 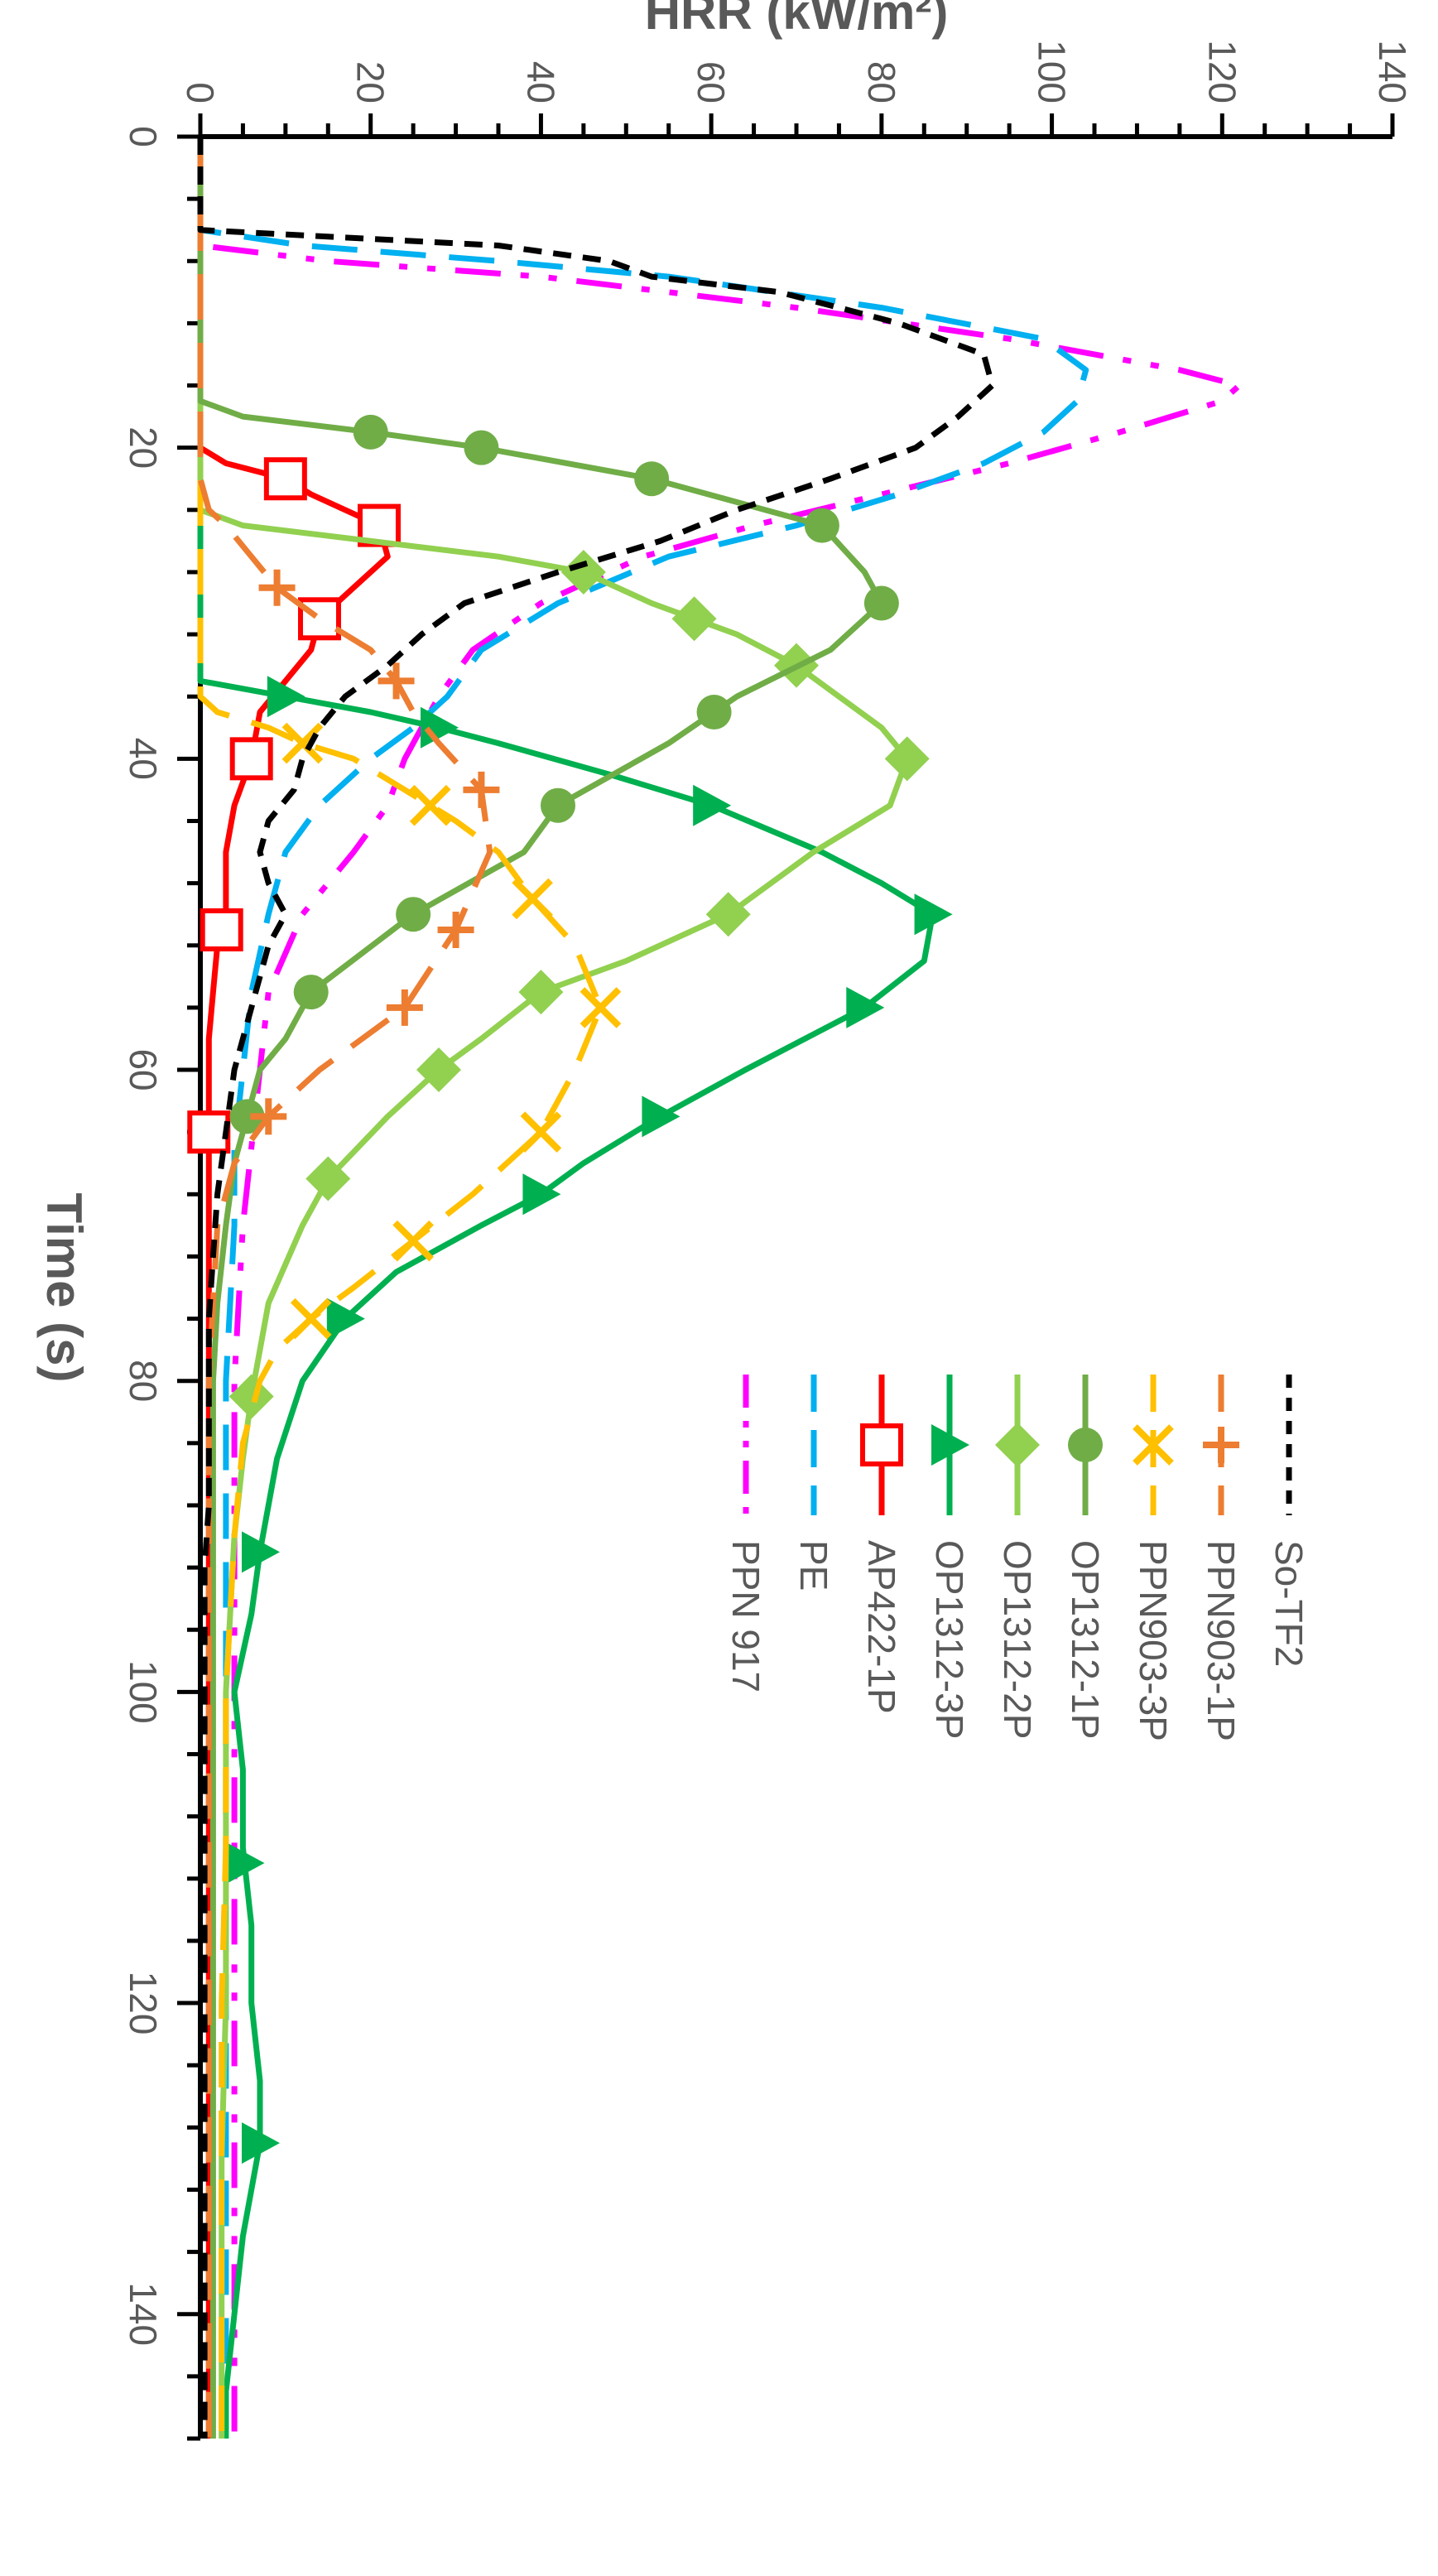 I want to click on x-tick-label: 40, so click(x=144, y=759).